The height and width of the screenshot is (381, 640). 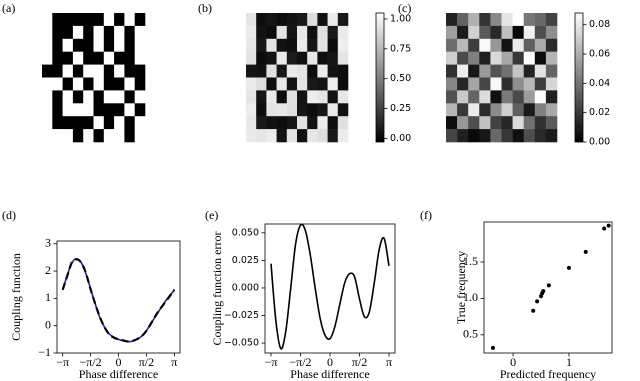 I want to click on y-tick-label: 0, so click(x=48, y=324).